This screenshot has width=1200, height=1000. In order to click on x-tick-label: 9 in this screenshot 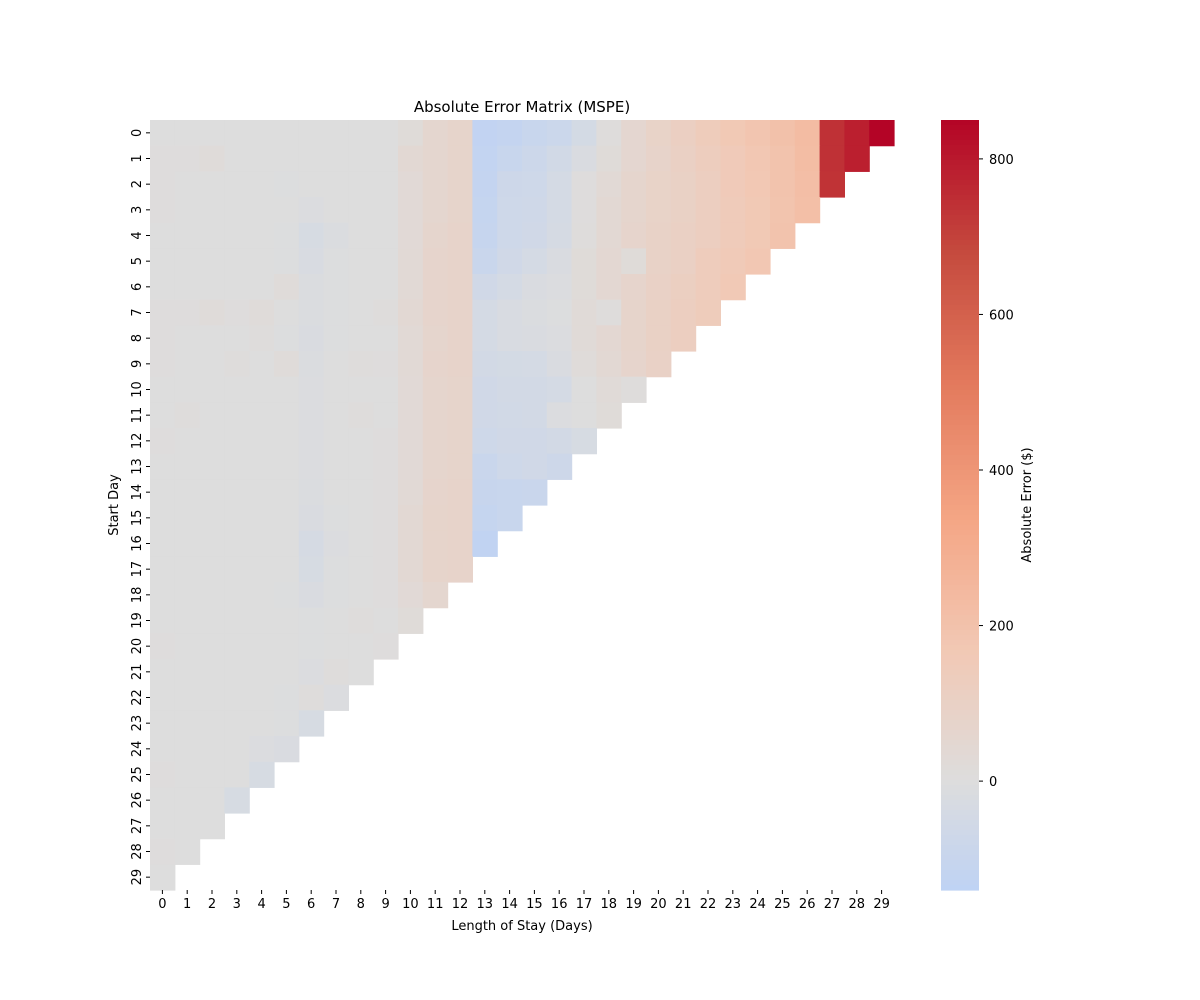, I will do `click(385, 904)`.